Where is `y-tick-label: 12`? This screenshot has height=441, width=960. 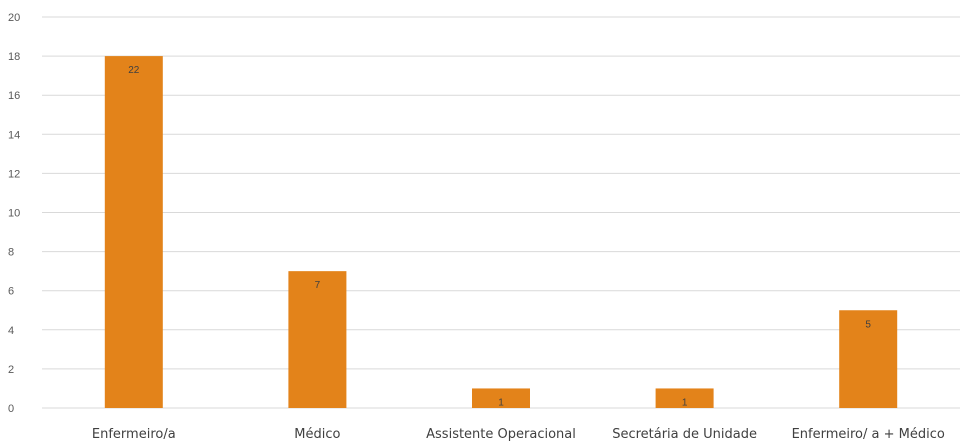 y-tick-label: 12 is located at coordinates (14, 174).